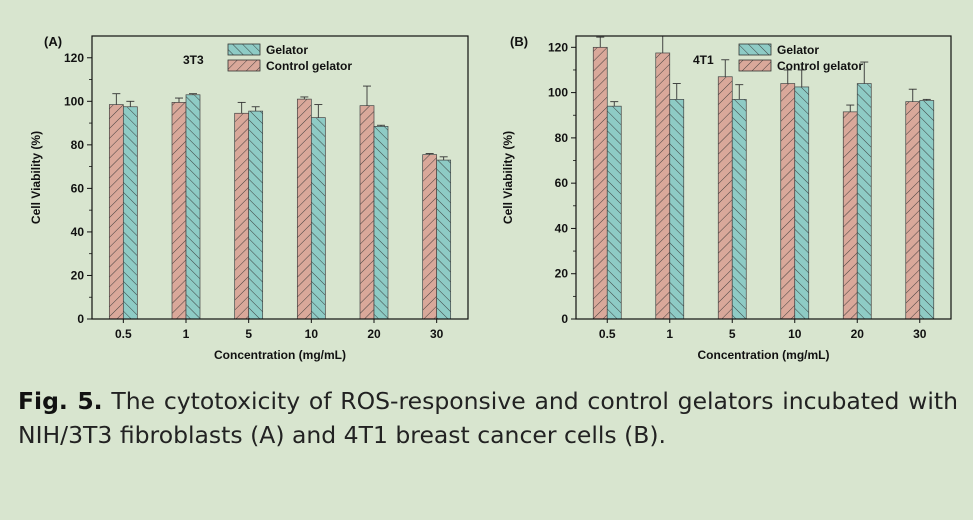 The image size is (973, 520). Describe the element at coordinates (193, 60) in the screenshot. I see `cell-line-label: 3T3` at that location.